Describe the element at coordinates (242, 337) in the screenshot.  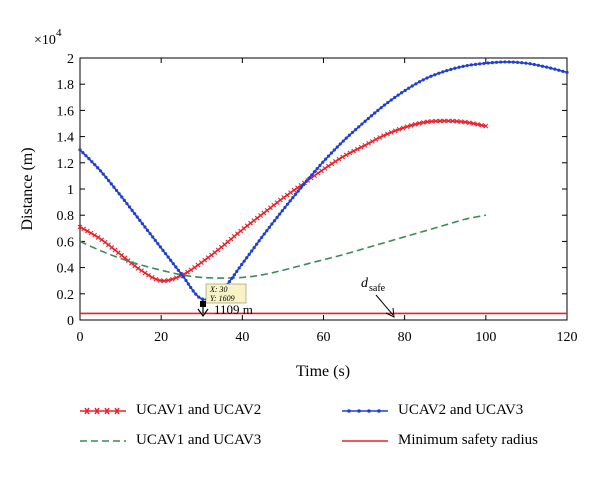
I see `x-tick-label: 40` at that location.